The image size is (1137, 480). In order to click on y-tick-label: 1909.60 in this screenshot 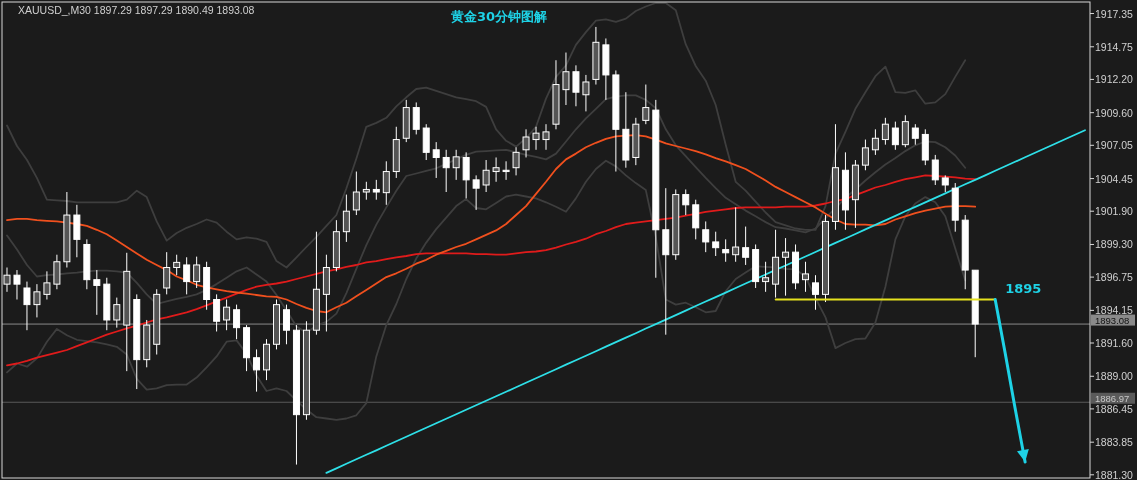, I will do `click(1114, 112)`.